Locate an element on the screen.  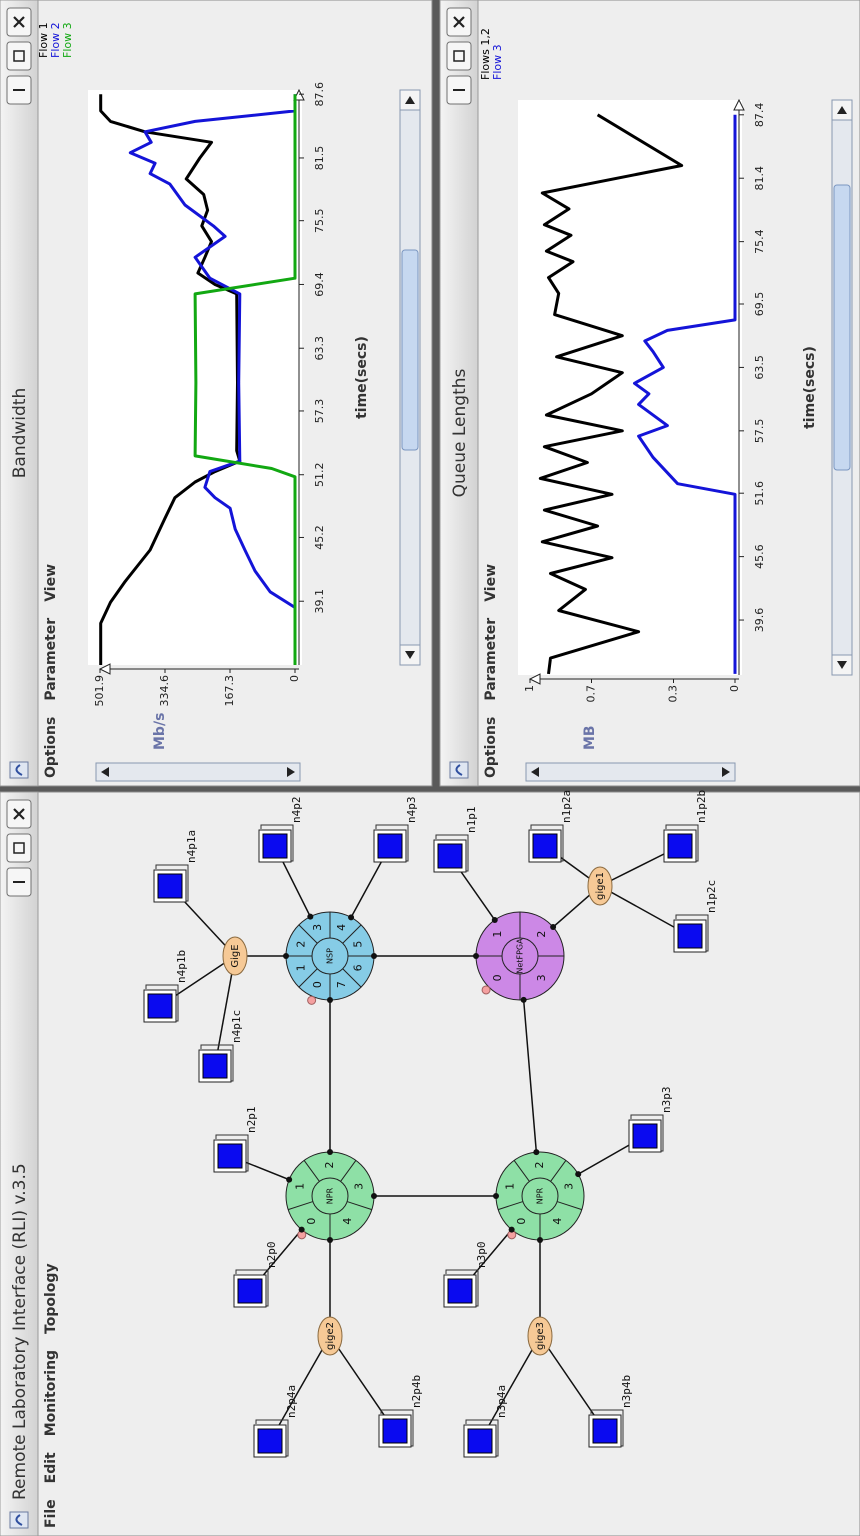
legend-entry: Flow 2 is located at coordinates (55, 40).